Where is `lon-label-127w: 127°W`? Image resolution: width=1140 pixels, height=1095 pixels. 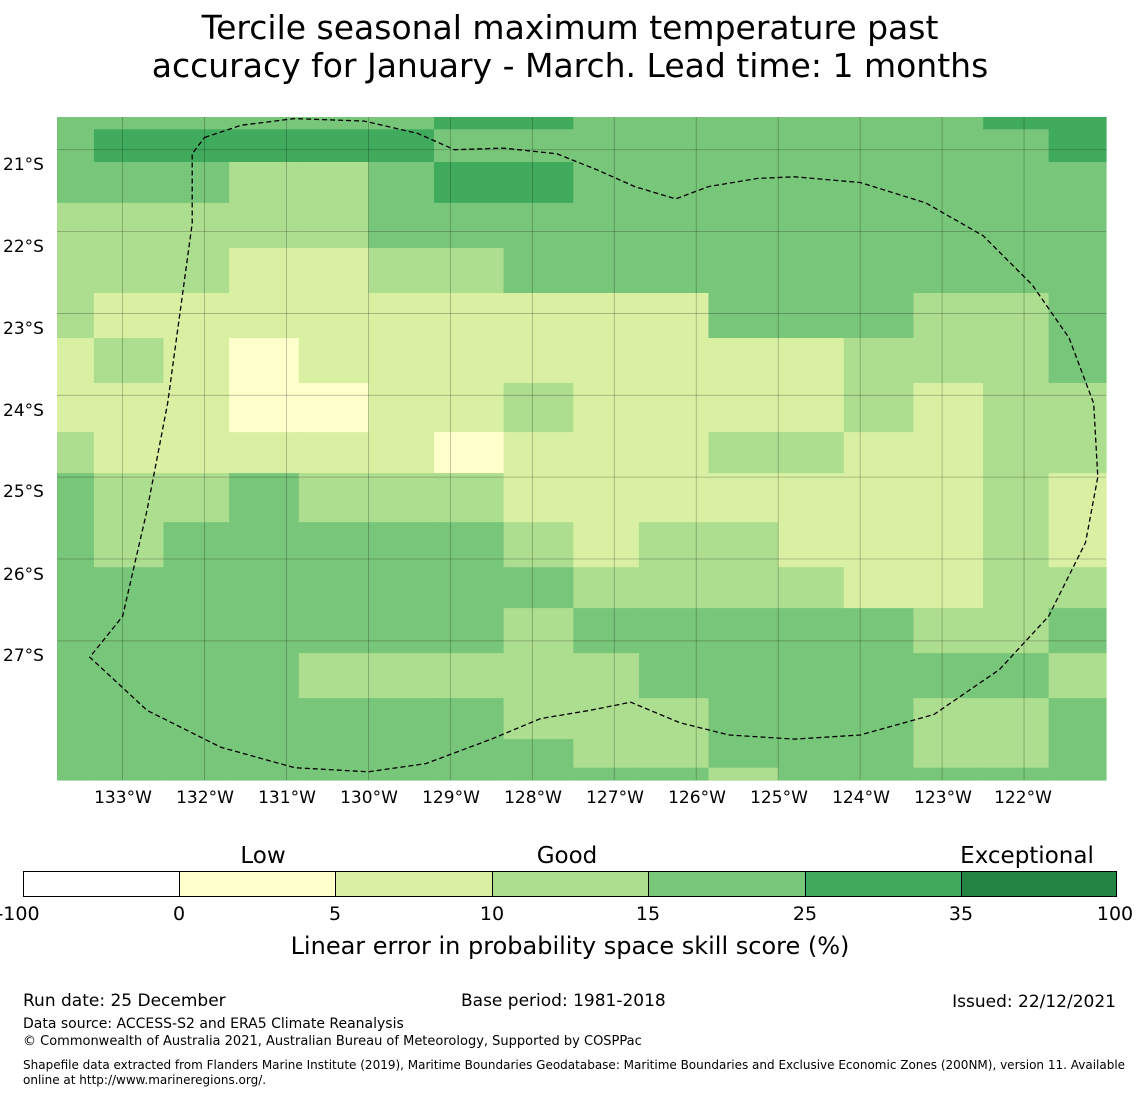
lon-label-127w: 127°W is located at coordinates (615, 798).